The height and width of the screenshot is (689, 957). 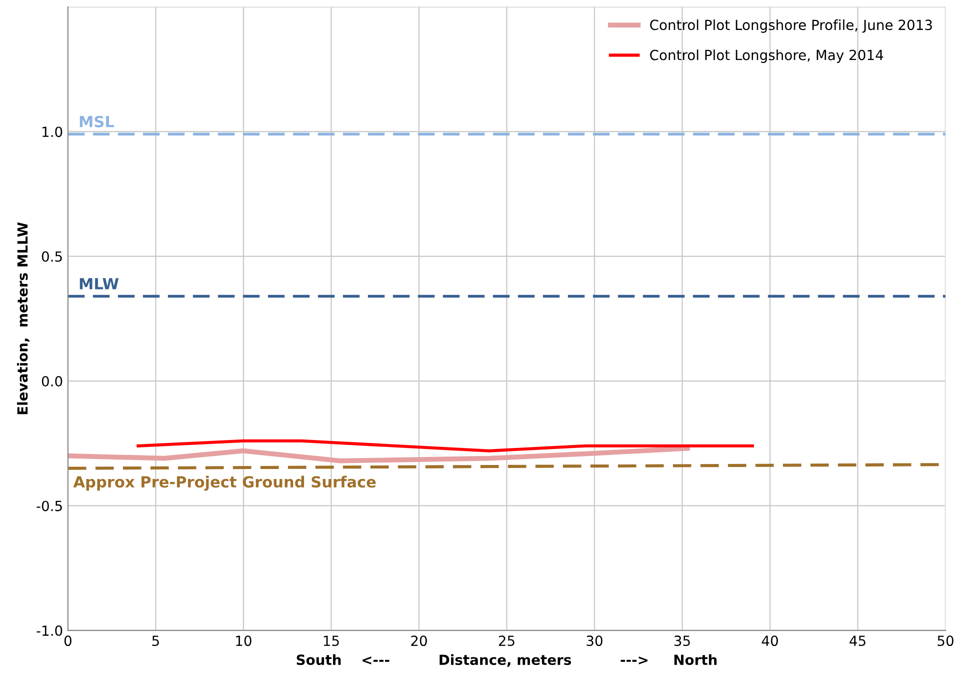 What do you see at coordinates (770, 641) in the screenshot?
I see `x-tick-label: 40` at bounding box center [770, 641].